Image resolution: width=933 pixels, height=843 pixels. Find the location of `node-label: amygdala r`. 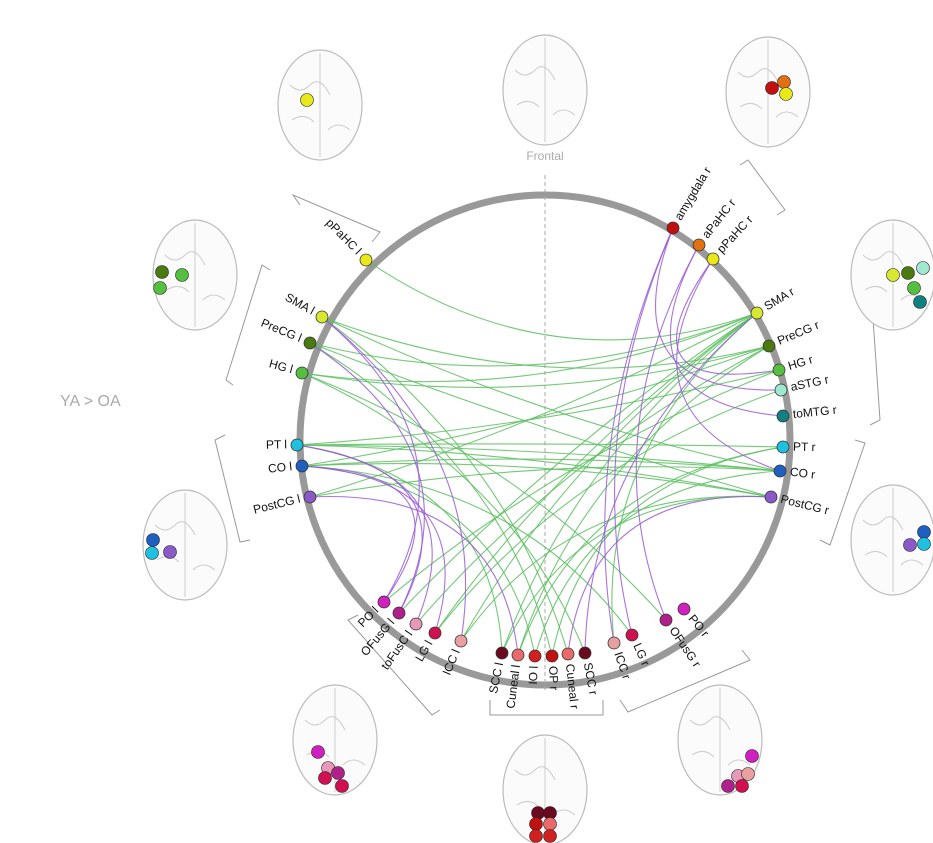

node-label: amygdala r is located at coordinates (692, 194).